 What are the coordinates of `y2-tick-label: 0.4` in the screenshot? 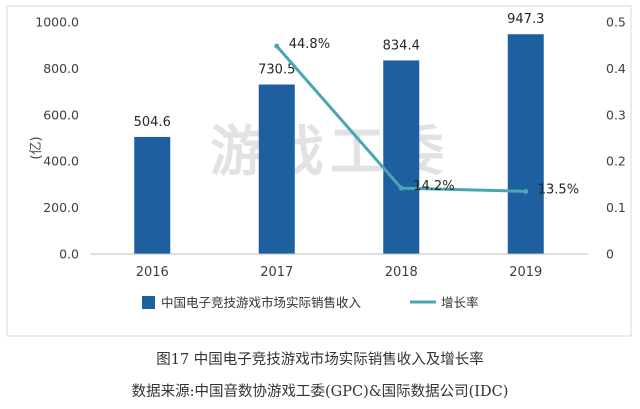 It's located at (616, 68).